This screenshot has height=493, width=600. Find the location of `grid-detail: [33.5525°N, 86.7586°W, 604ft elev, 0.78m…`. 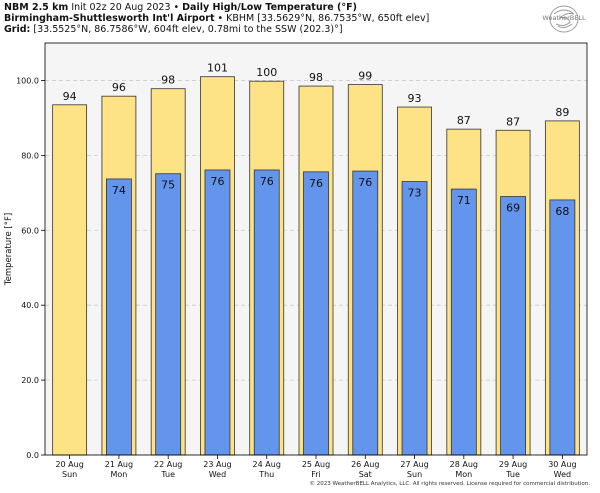

grid-detail: [33.5525°N, 86.7586°W, 604ft elev, 0.78m… is located at coordinates (188, 29).